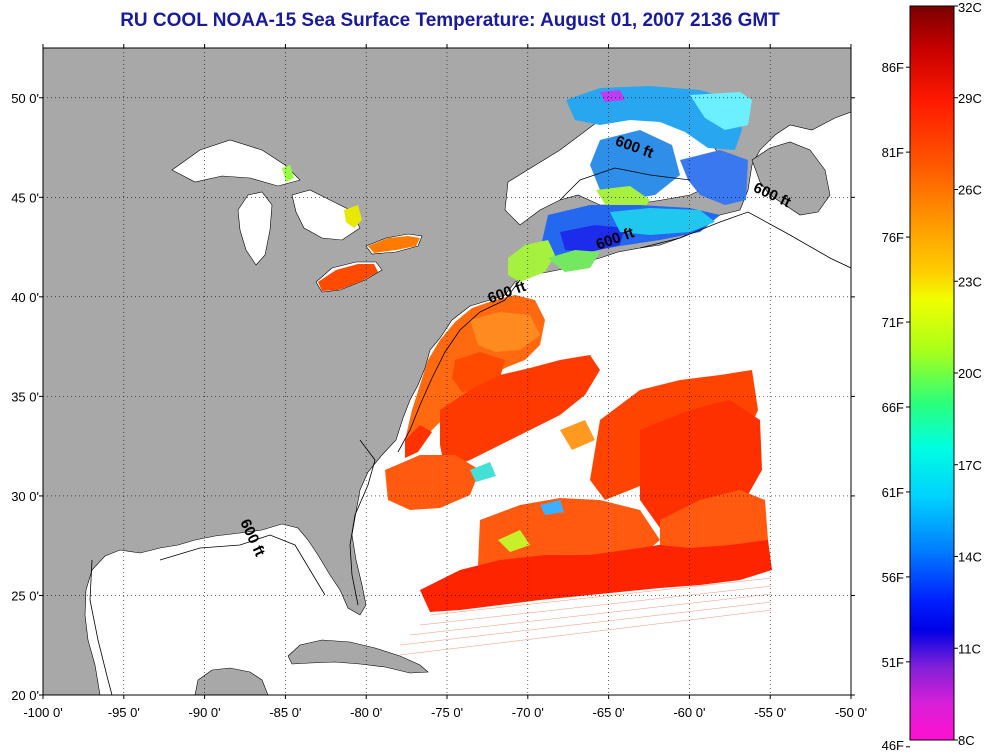 The height and width of the screenshot is (754, 984). What do you see at coordinates (285, 712) in the screenshot?
I see `lon-tick-label: -85 0'` at bounding box center [285, 712].